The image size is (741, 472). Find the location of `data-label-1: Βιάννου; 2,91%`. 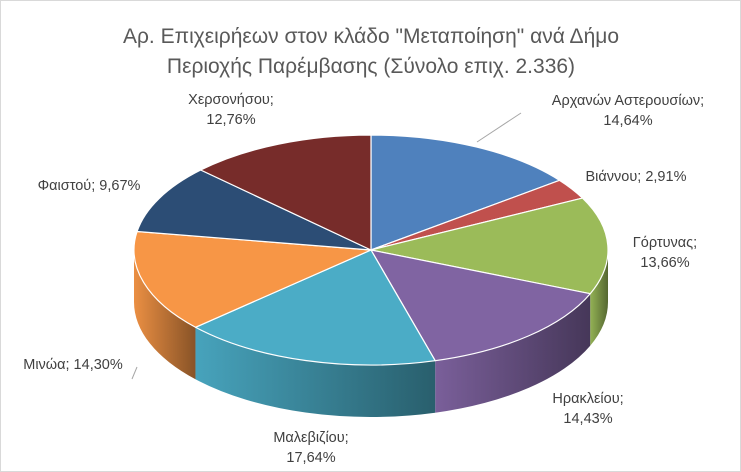

data-label-1: Βιάννου; 2,91% is located at coordinates (636, 177).